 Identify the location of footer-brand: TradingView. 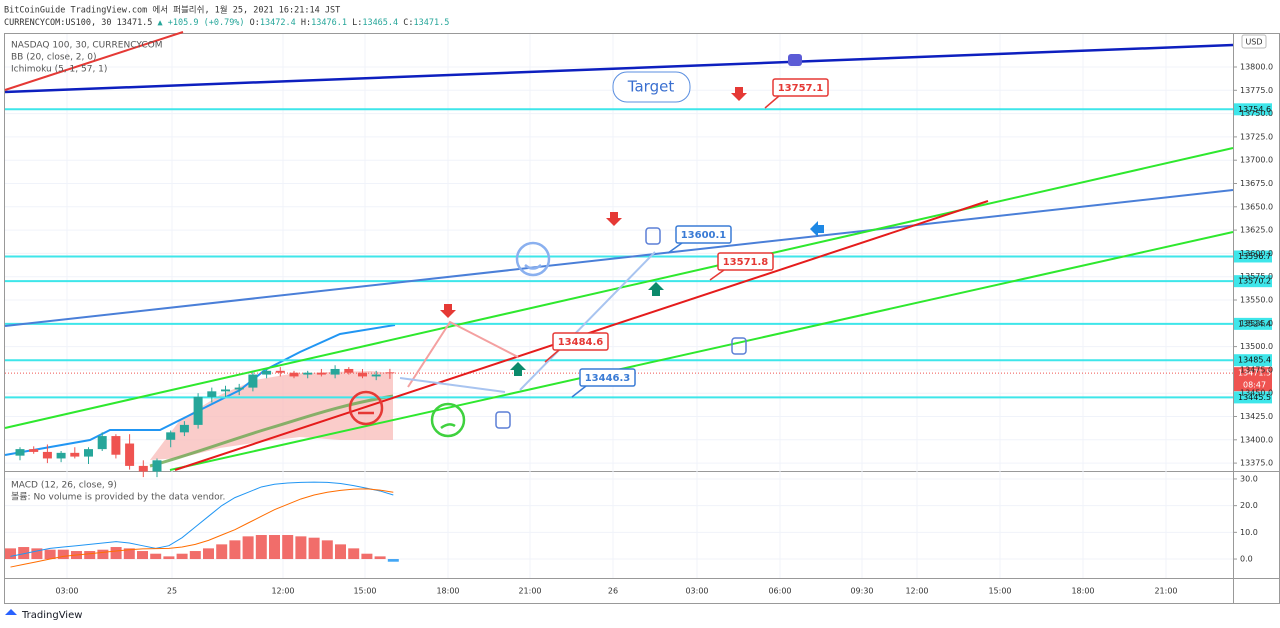
(51, 615).